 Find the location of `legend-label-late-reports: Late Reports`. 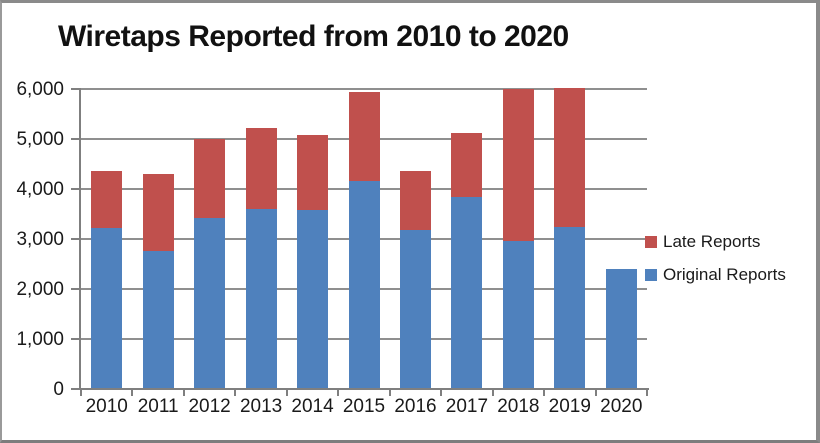

legend-label-late-reports: Late Reports is located at coordinates (712, 241).